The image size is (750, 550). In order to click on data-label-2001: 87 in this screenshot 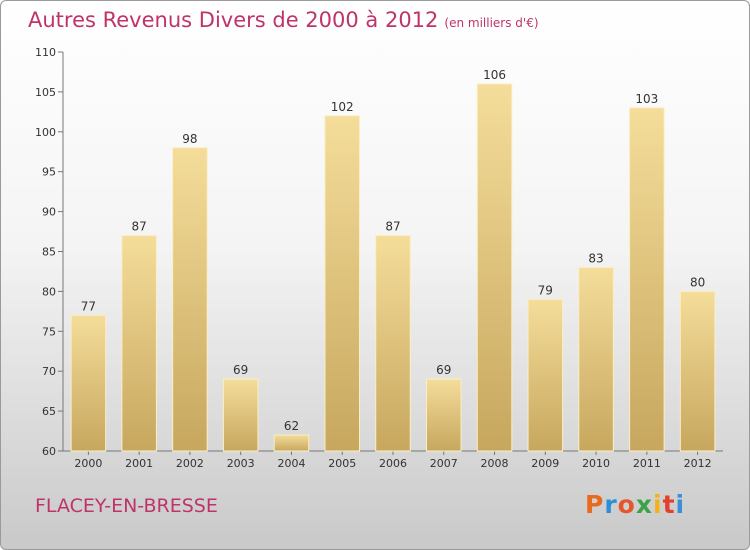, I will do `click(139, 227)`.